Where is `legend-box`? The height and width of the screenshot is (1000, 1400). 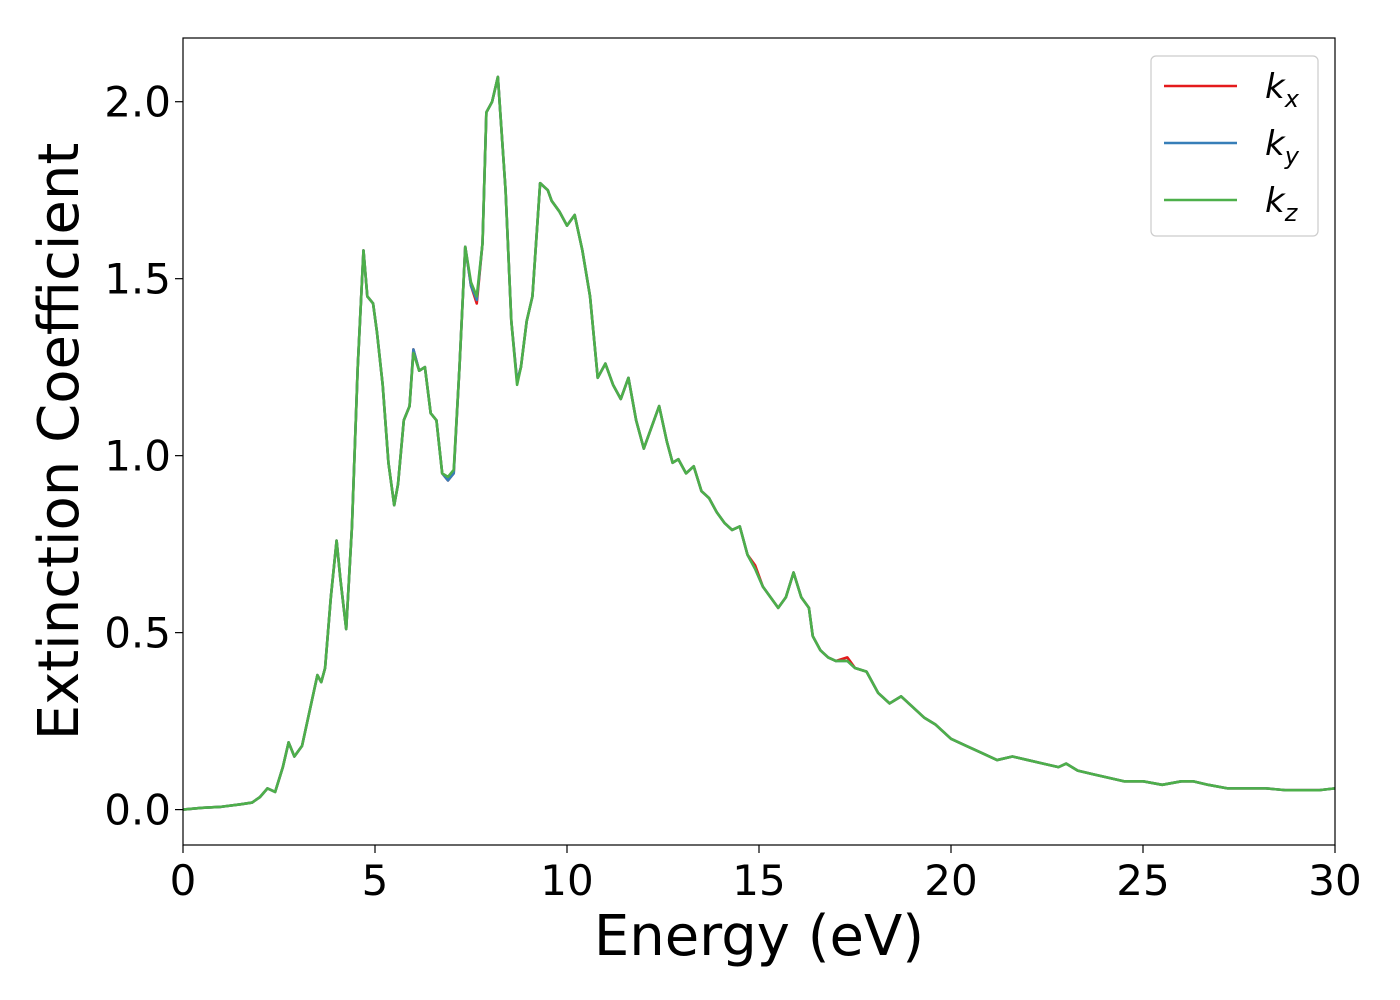
legend-box is located at coordinates (1234, 146).